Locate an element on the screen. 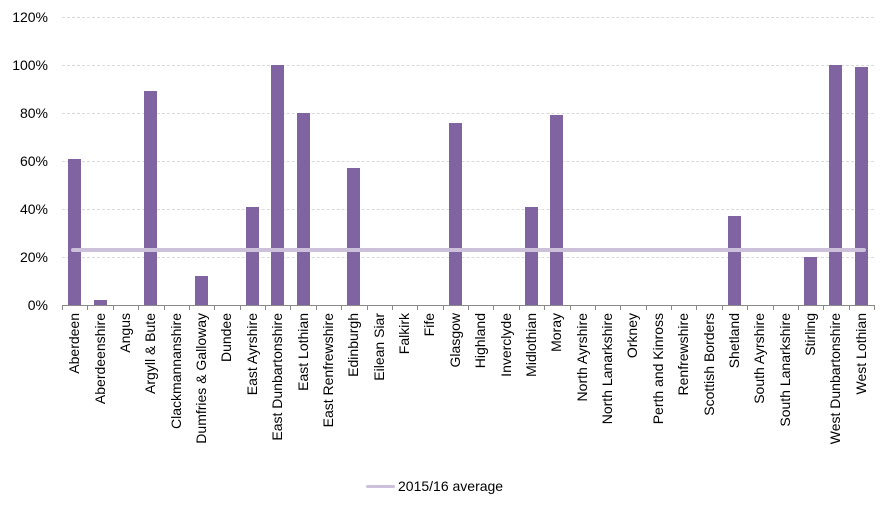  x-axis-label-dumfries-galloway: Dumfries & Galloway is located at coordinates (201, 378).